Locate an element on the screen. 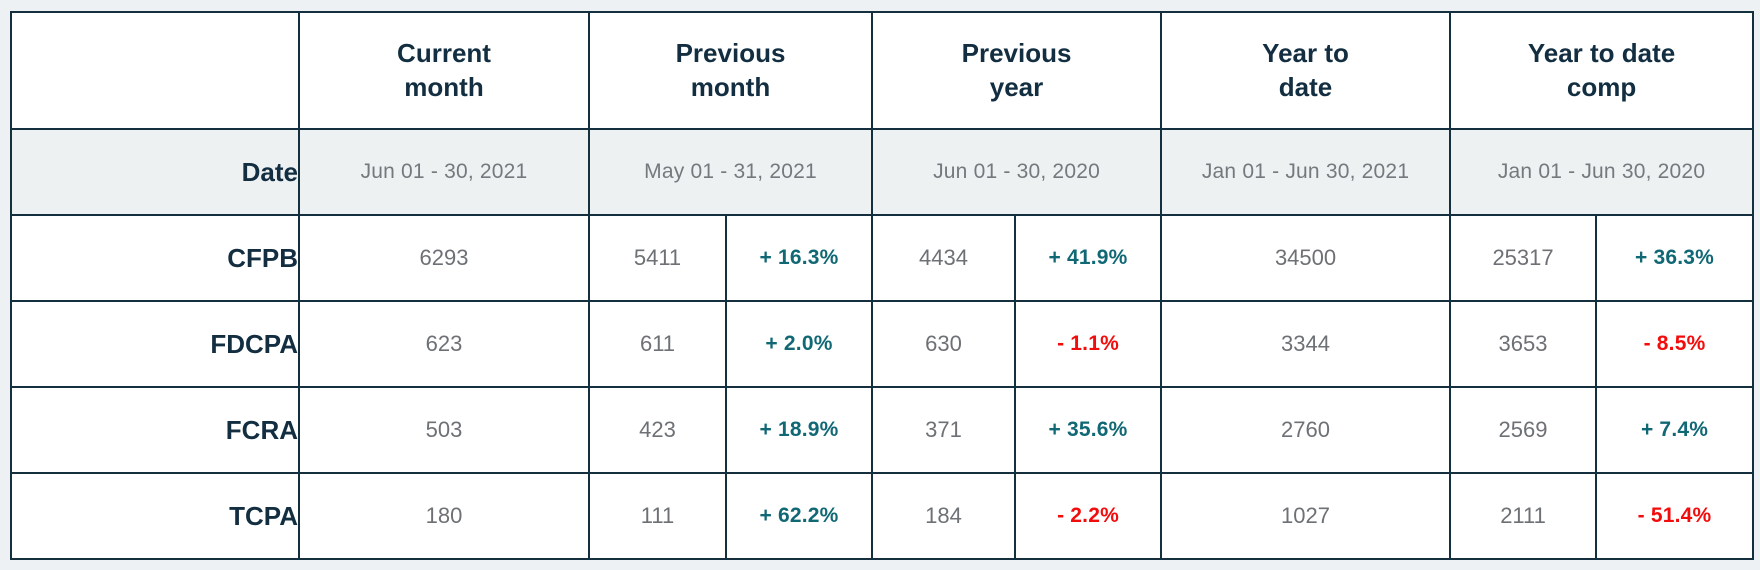 The width and height of the screenshot is (1760, 570). fdcpa-year-to-date-comp-change: - 8.5% is located at coordinates (1675, 344).